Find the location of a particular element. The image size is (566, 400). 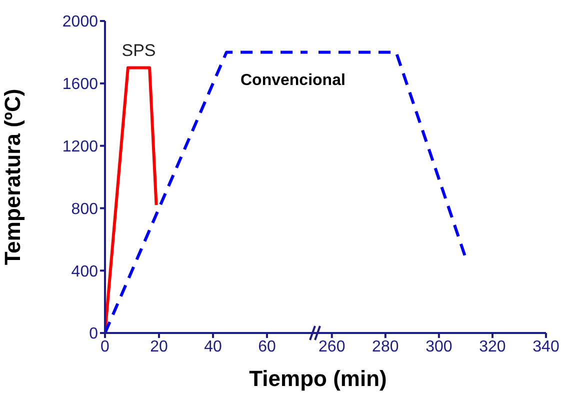

x-tick-label: 320 is located at coordinates (492, 347).